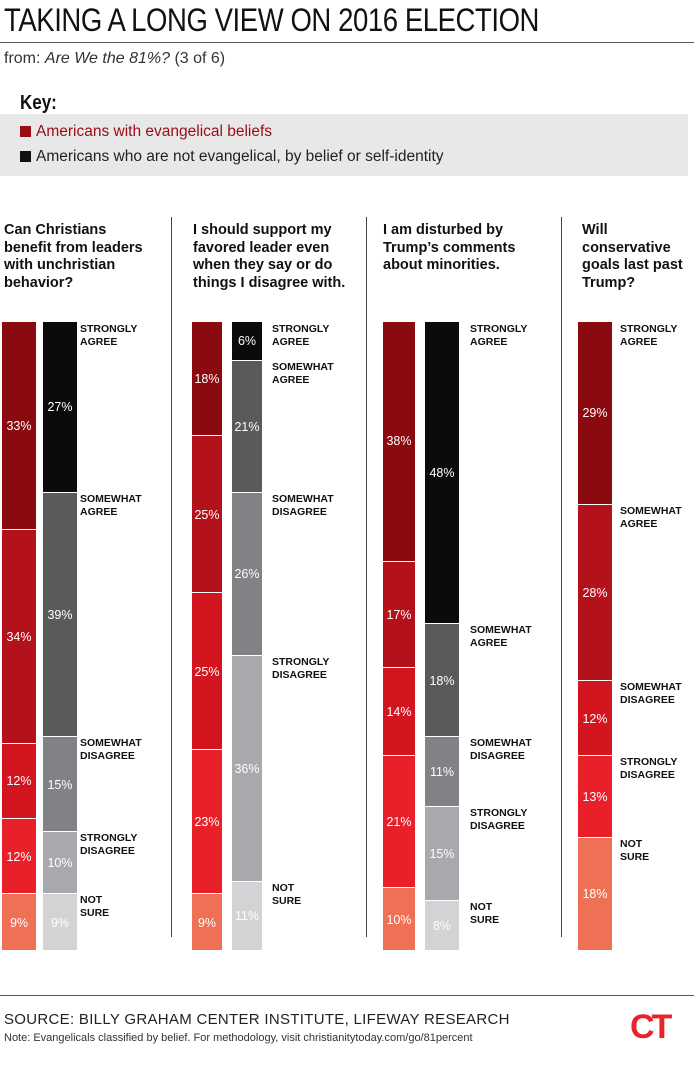 This screenshot has width=700, height=1089. What do you see at coordinates (25, 156) in the screenshot?
I see `non-evangelical-swatch-icon` at bounding box center [25, 156].